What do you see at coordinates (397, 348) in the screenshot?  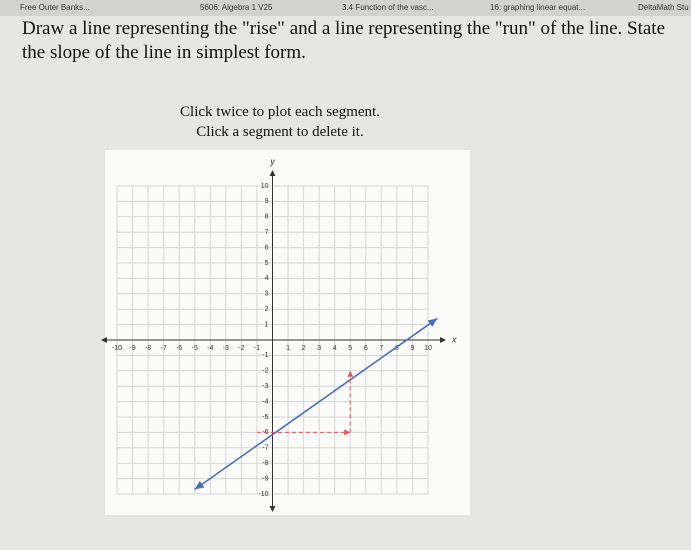 I see `x-tick-label: 8` at bounding box center [397, 348].